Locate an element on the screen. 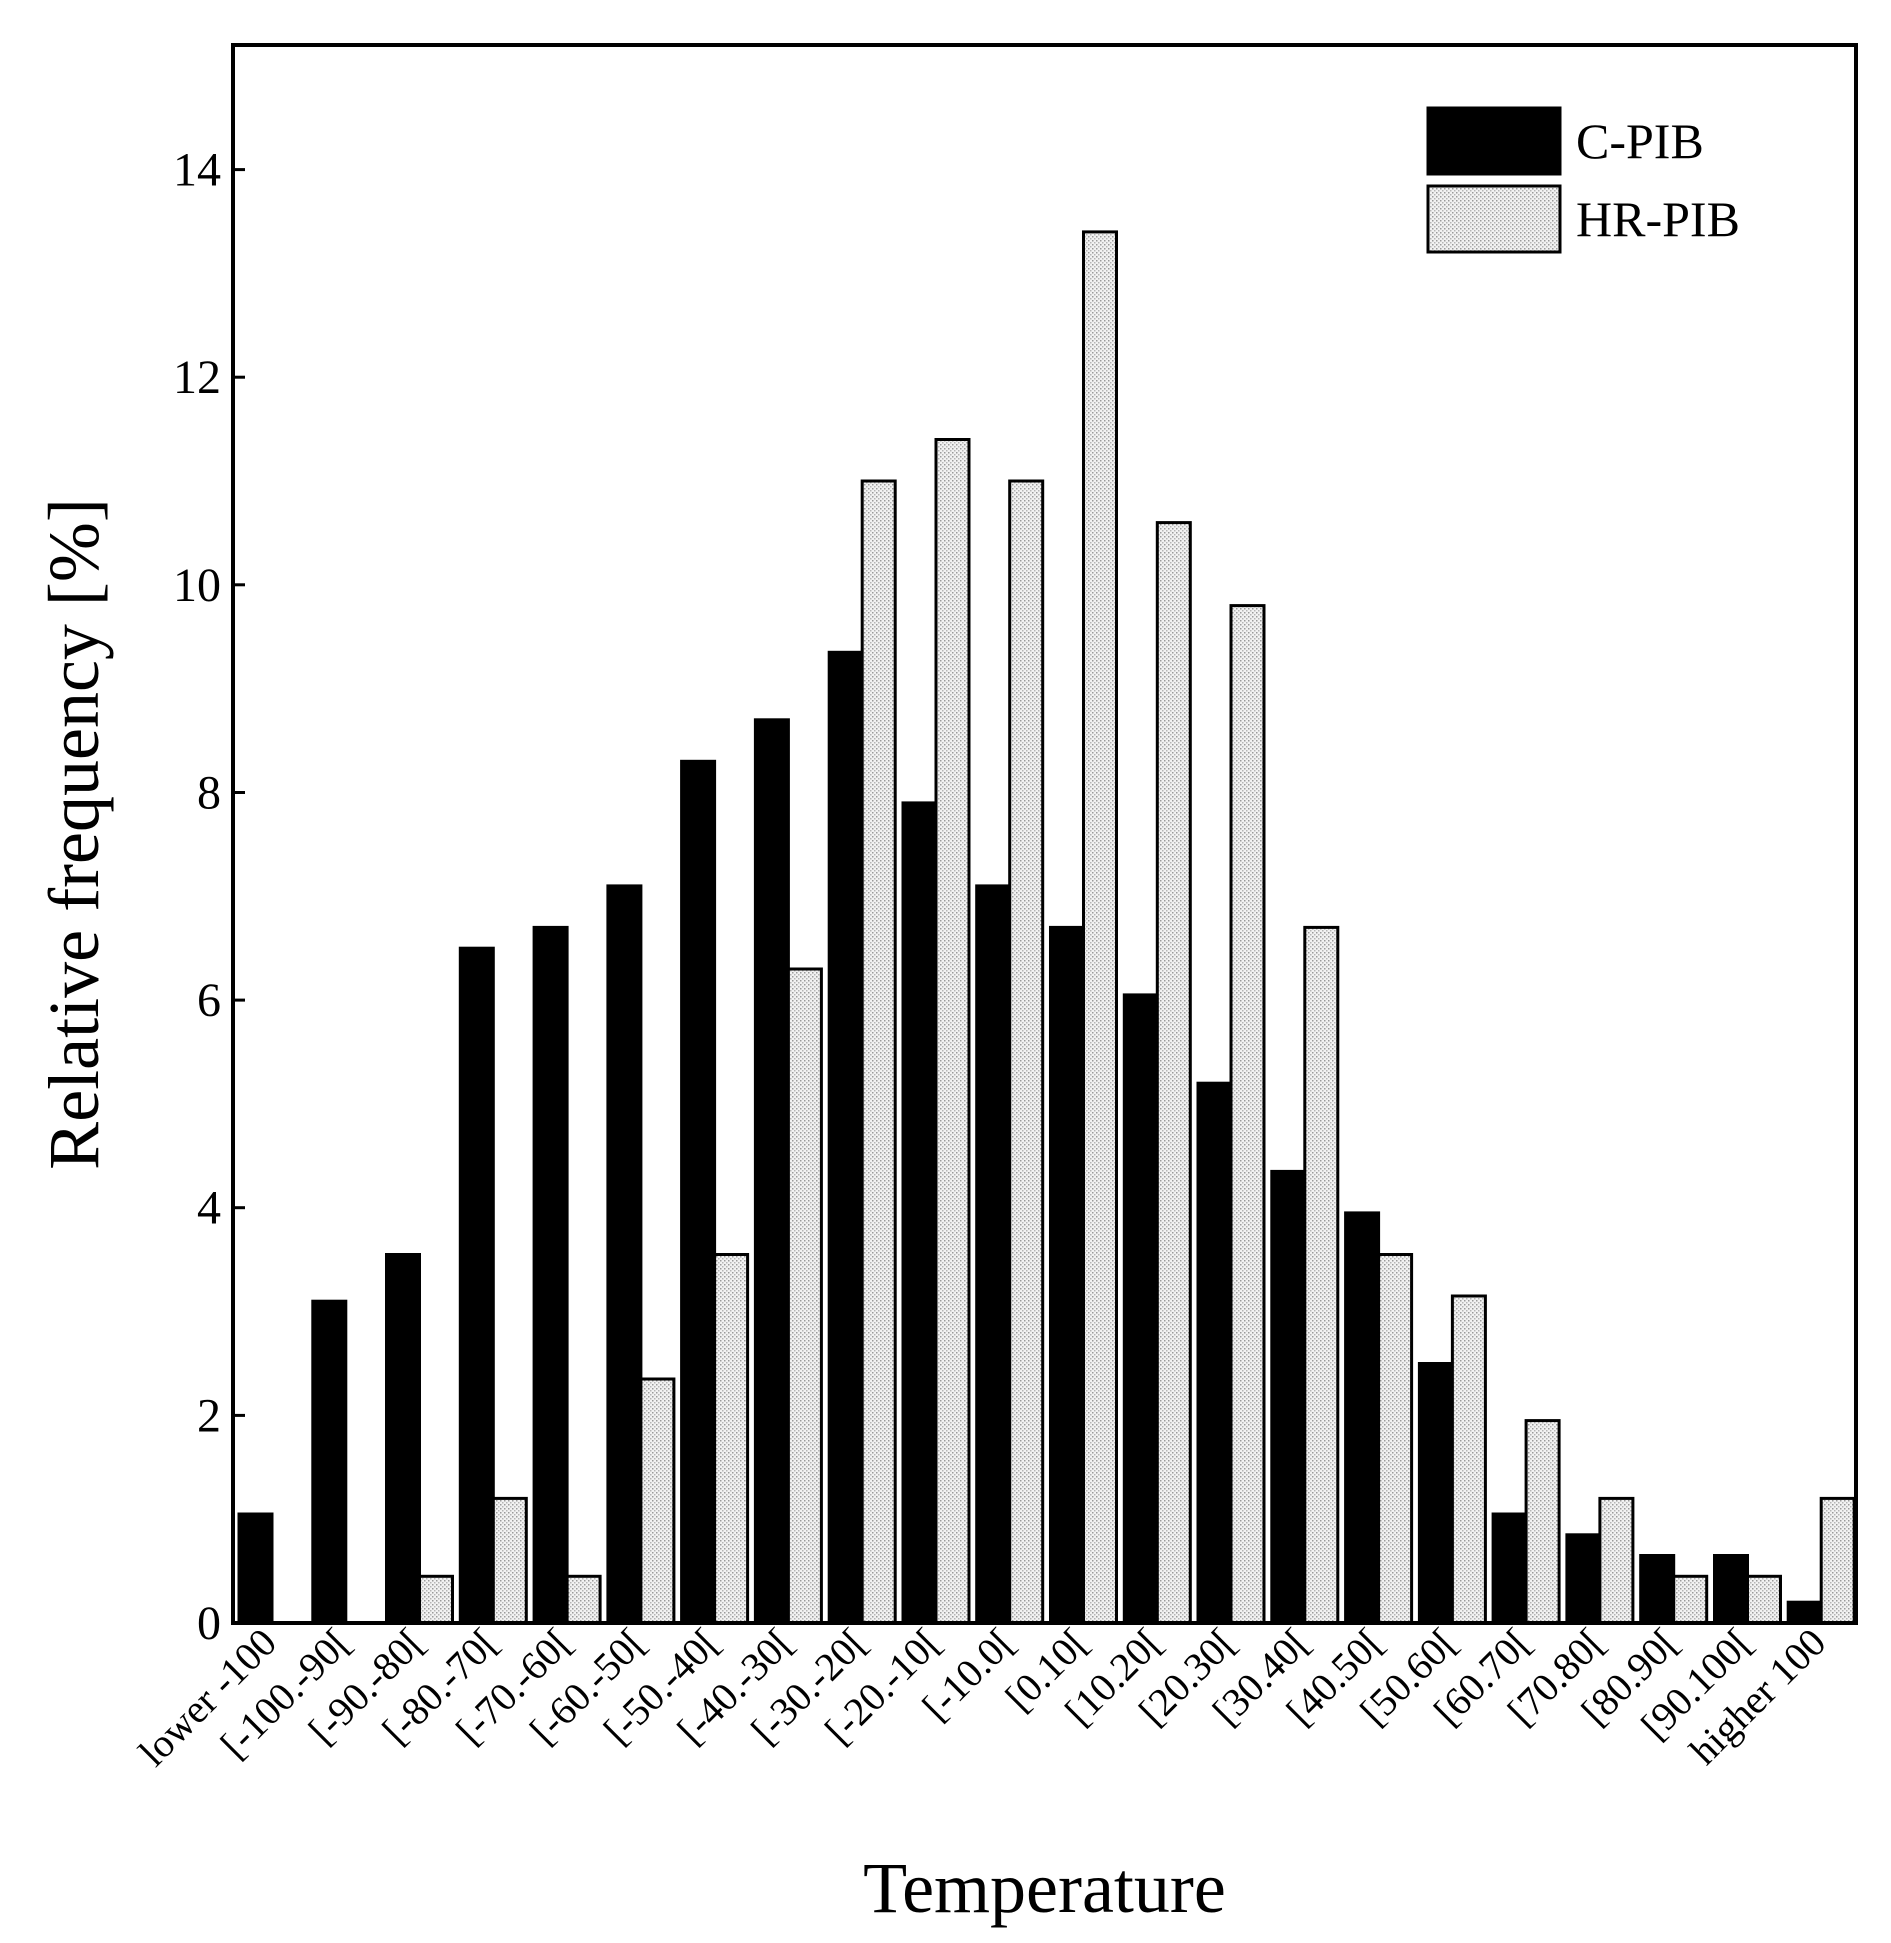  y-tick-label: 12 is located at coordinates (197, 377).